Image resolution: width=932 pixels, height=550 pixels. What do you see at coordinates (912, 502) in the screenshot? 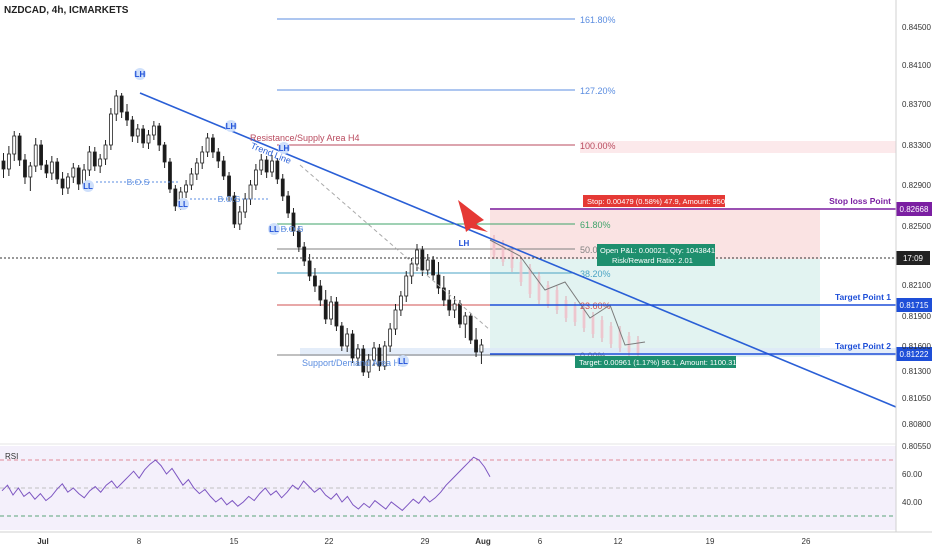
I see `rsi-tick-label: 40.00` at bounding box center [912, 502].